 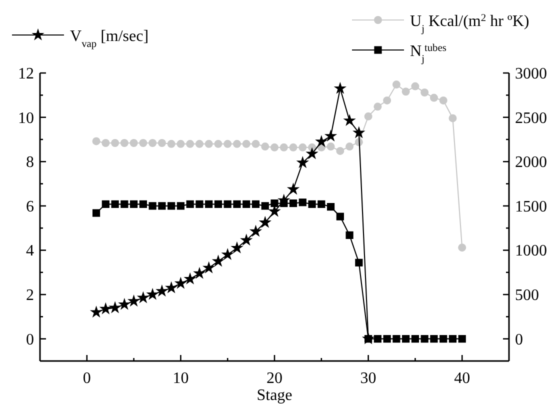 What do you see at coordinates (368, 378) in the screenshot?
I see `x-tick-label: 30` at bounding box center [368, 378].